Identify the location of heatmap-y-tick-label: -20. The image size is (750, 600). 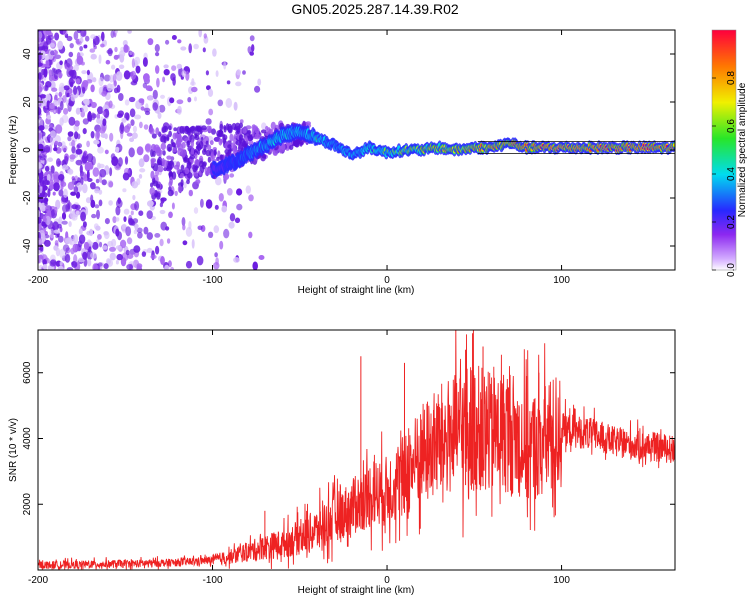
(27, 197).